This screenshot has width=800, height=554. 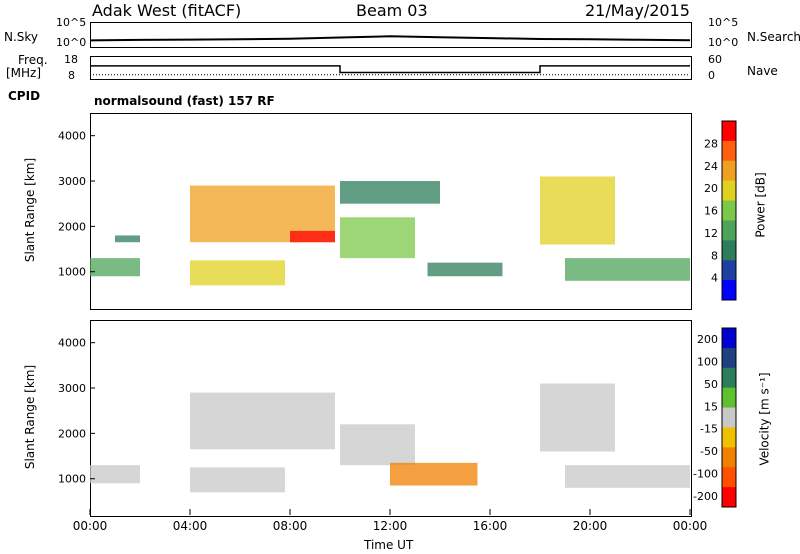 I want to click on power-colorbar-tick: 20, so click(x=711, y=188).